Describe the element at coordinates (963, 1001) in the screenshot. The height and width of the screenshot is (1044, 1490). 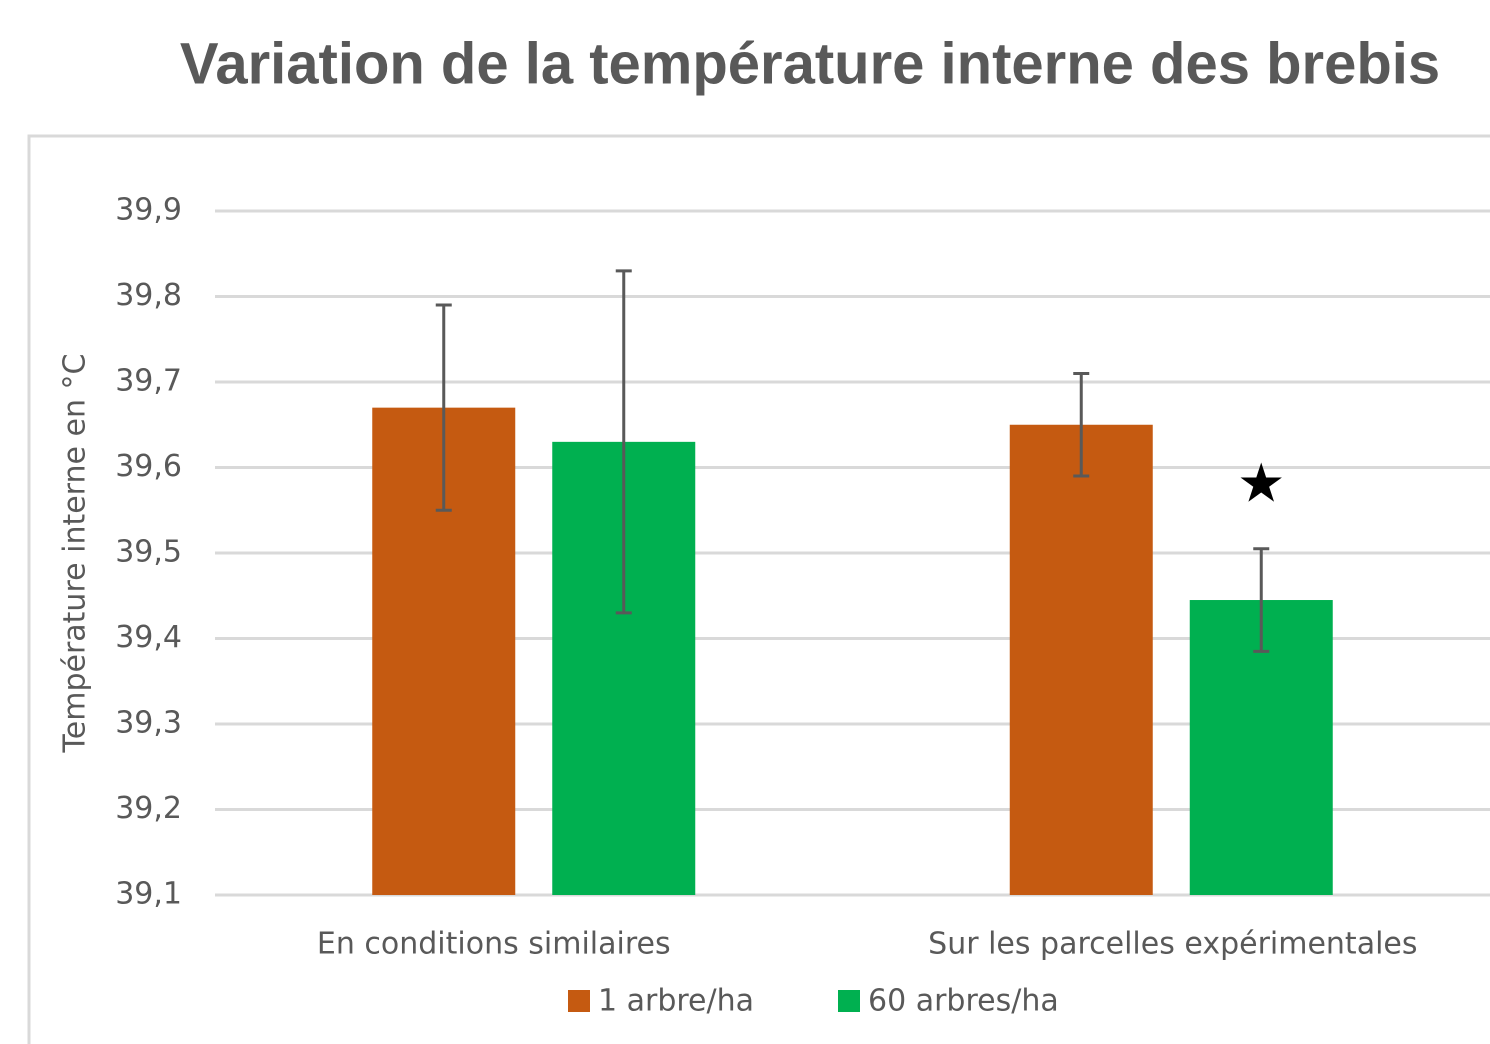
I see `legend-label: 60 arbres/ha` at that location.